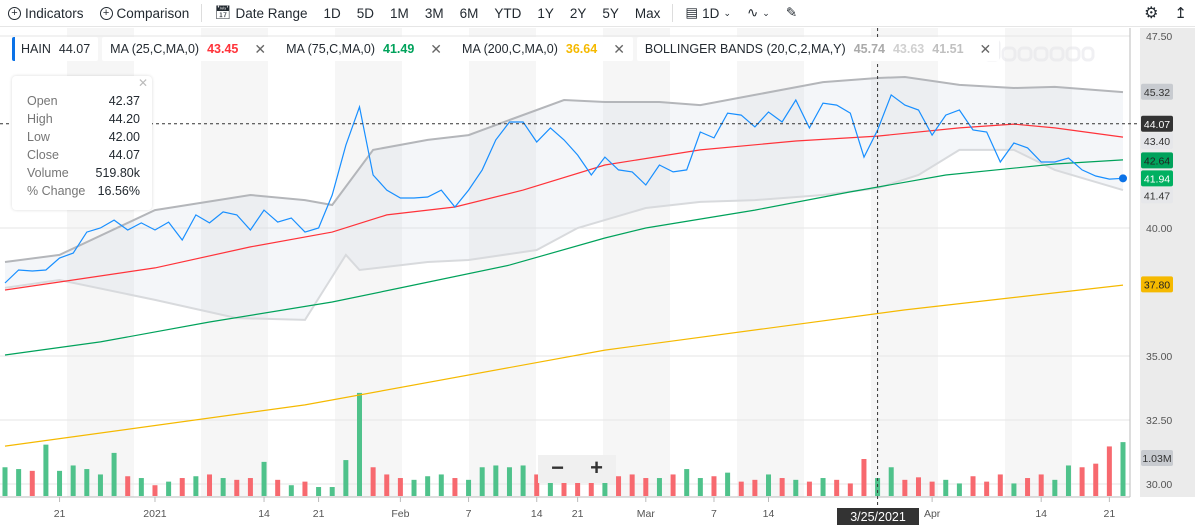  Describe the element at coordinates (83, 173) in the screenshot. I see `tooltip-row: Volume 519.80k` at that location.